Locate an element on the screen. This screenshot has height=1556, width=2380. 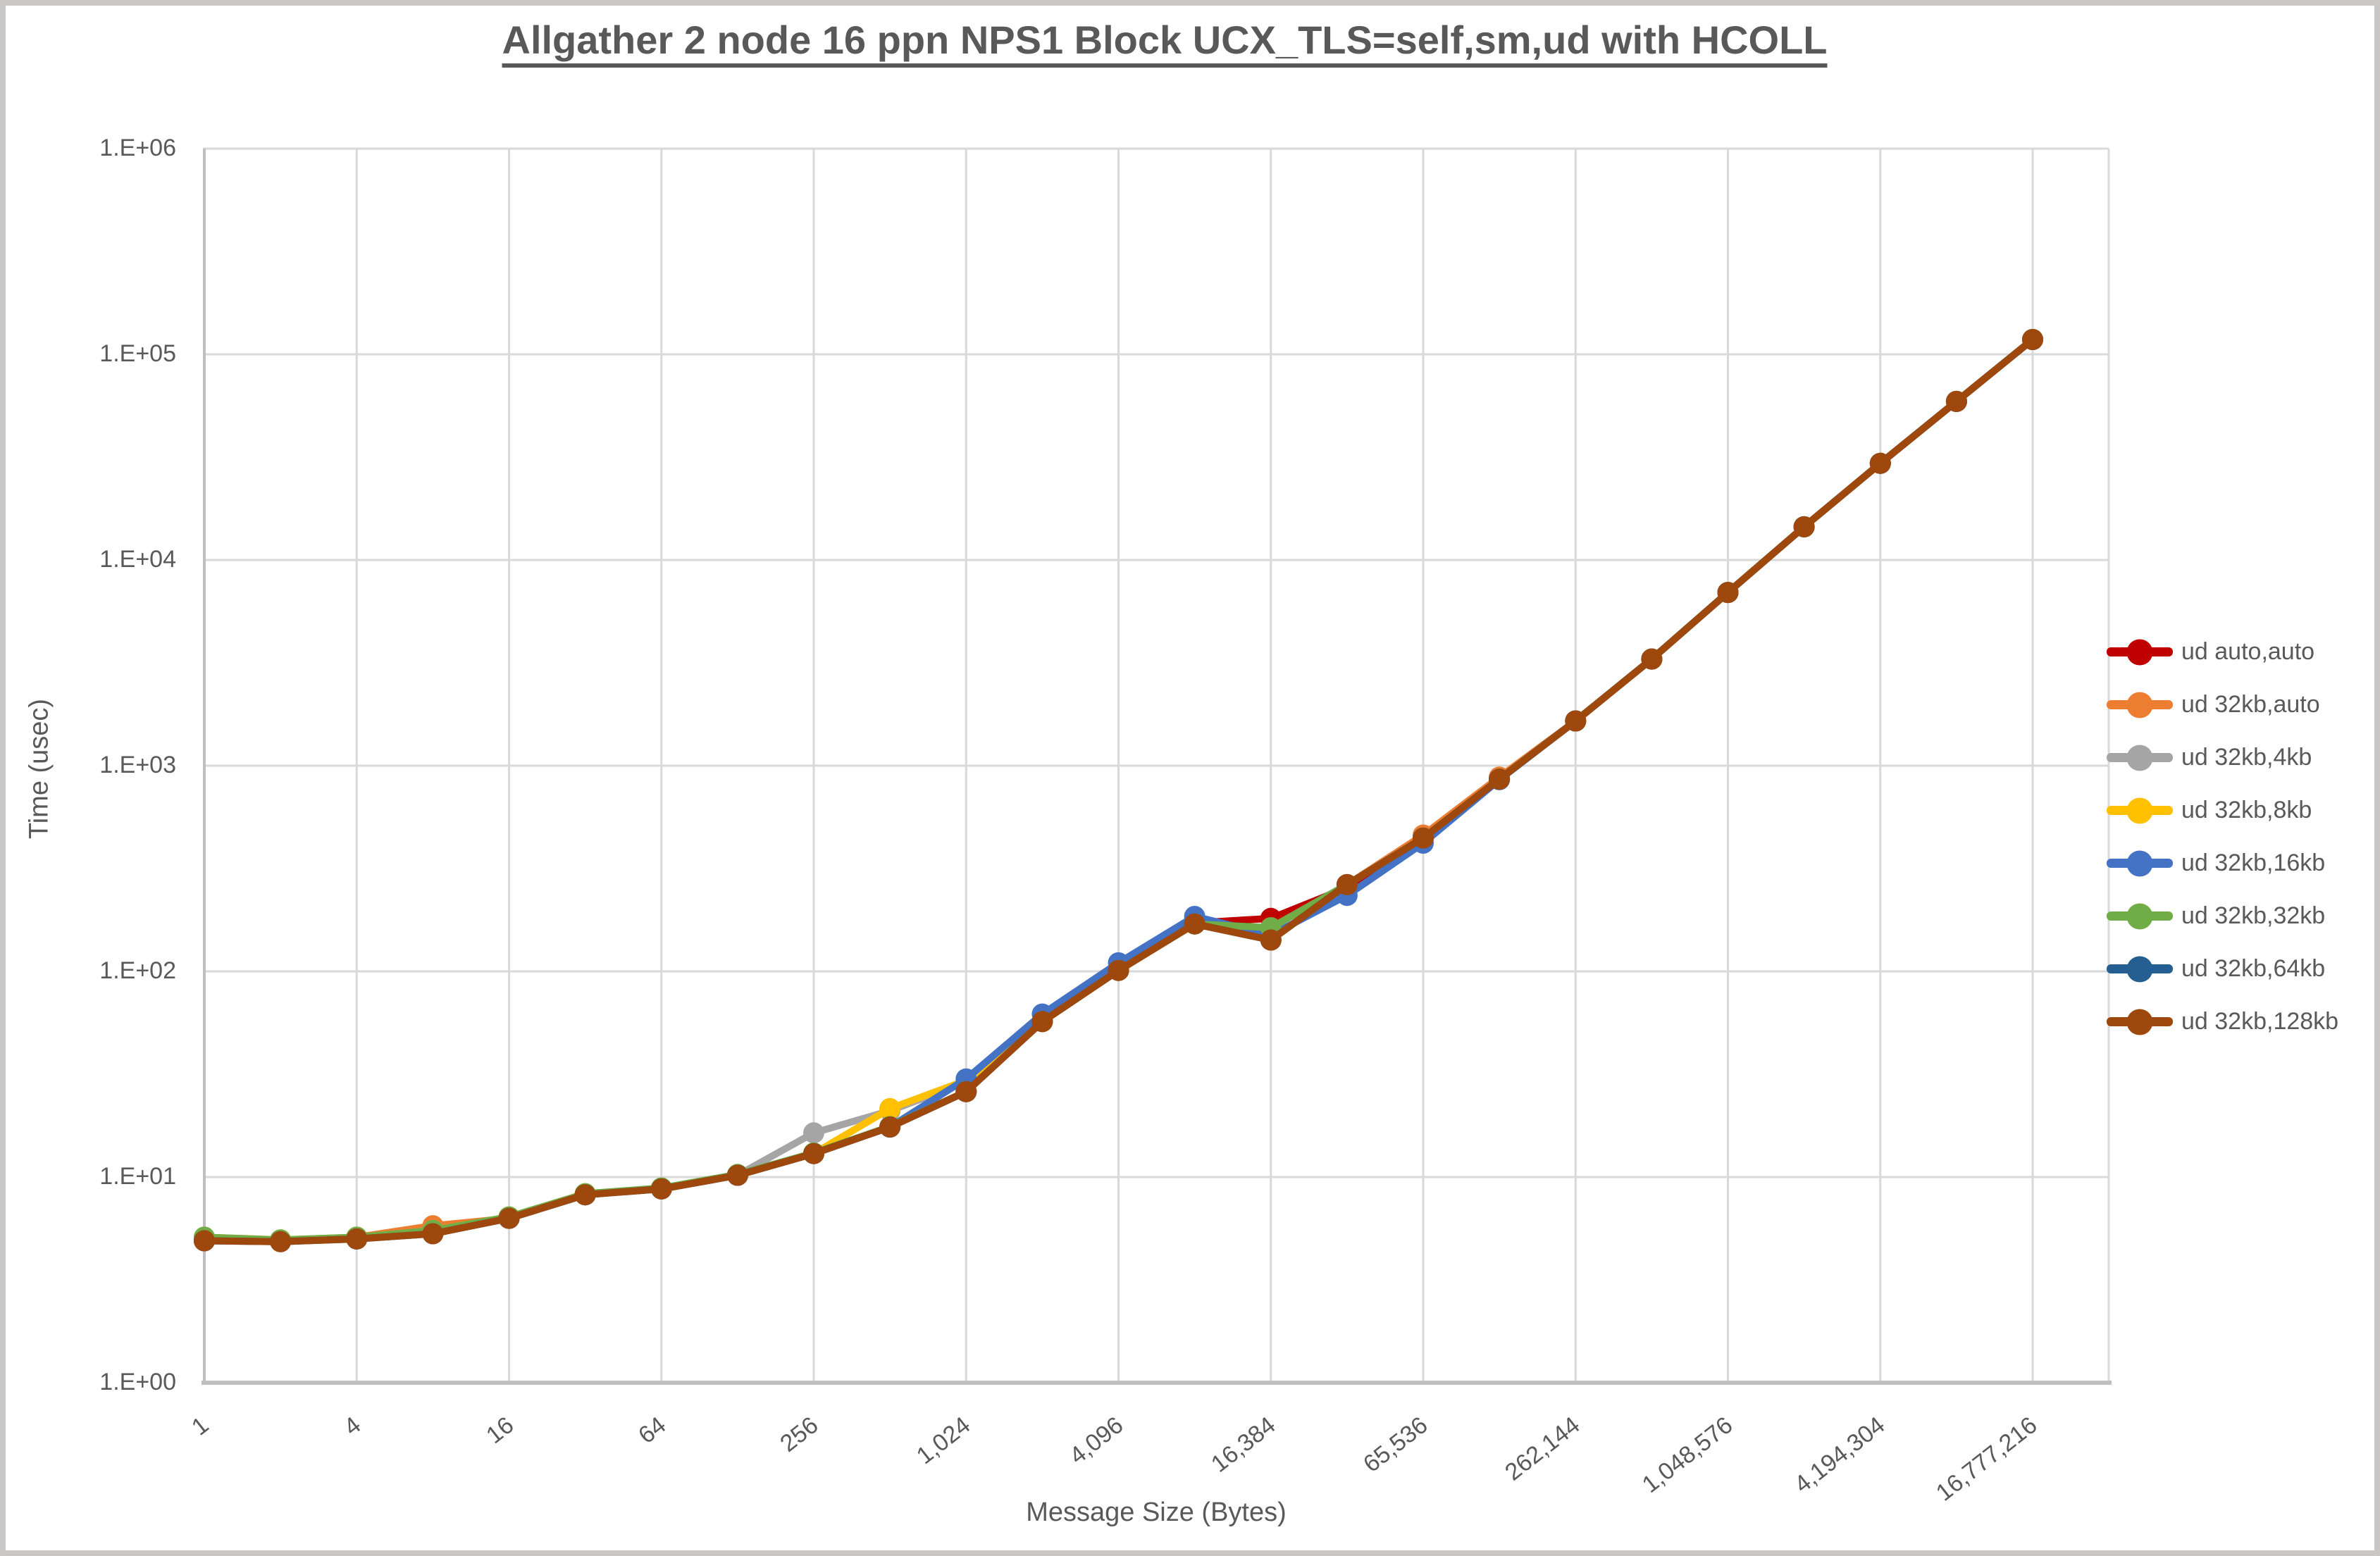
y-axis-tick-label: 1.E+04 is located at coordinates (137, 559).